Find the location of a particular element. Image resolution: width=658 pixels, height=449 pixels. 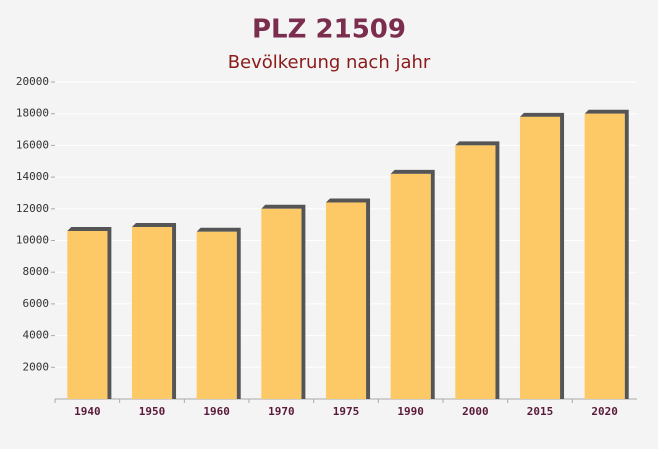

y-tick-label: 4000 is located at coordinates (36, 335).